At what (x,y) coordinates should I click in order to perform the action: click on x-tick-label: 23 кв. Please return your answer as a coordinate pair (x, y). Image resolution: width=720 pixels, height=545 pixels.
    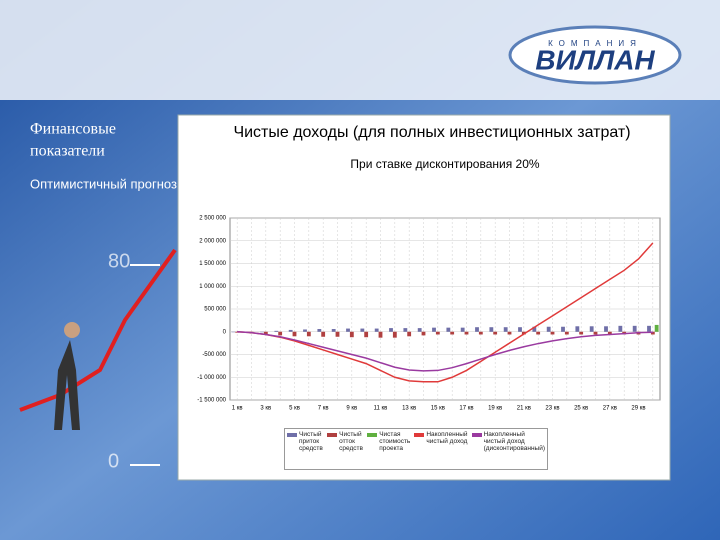
    Looking at the image, I should click on (552, 409).